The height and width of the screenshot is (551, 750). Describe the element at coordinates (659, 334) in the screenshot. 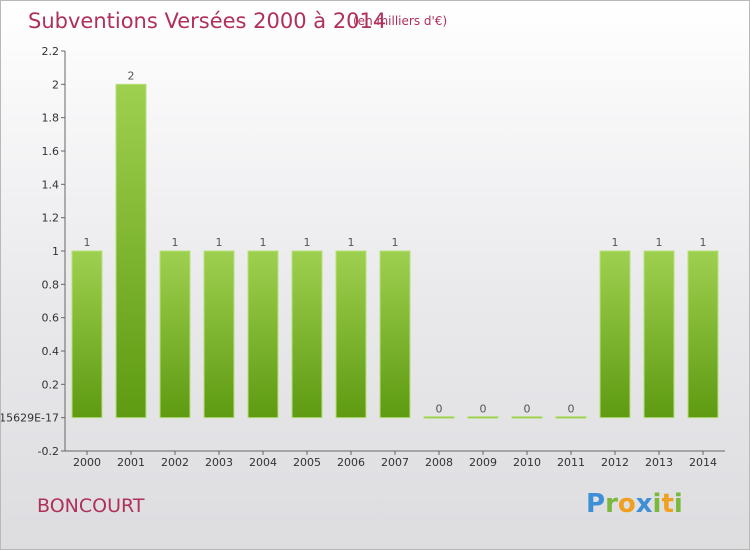

I see `bar-2013` at that location.